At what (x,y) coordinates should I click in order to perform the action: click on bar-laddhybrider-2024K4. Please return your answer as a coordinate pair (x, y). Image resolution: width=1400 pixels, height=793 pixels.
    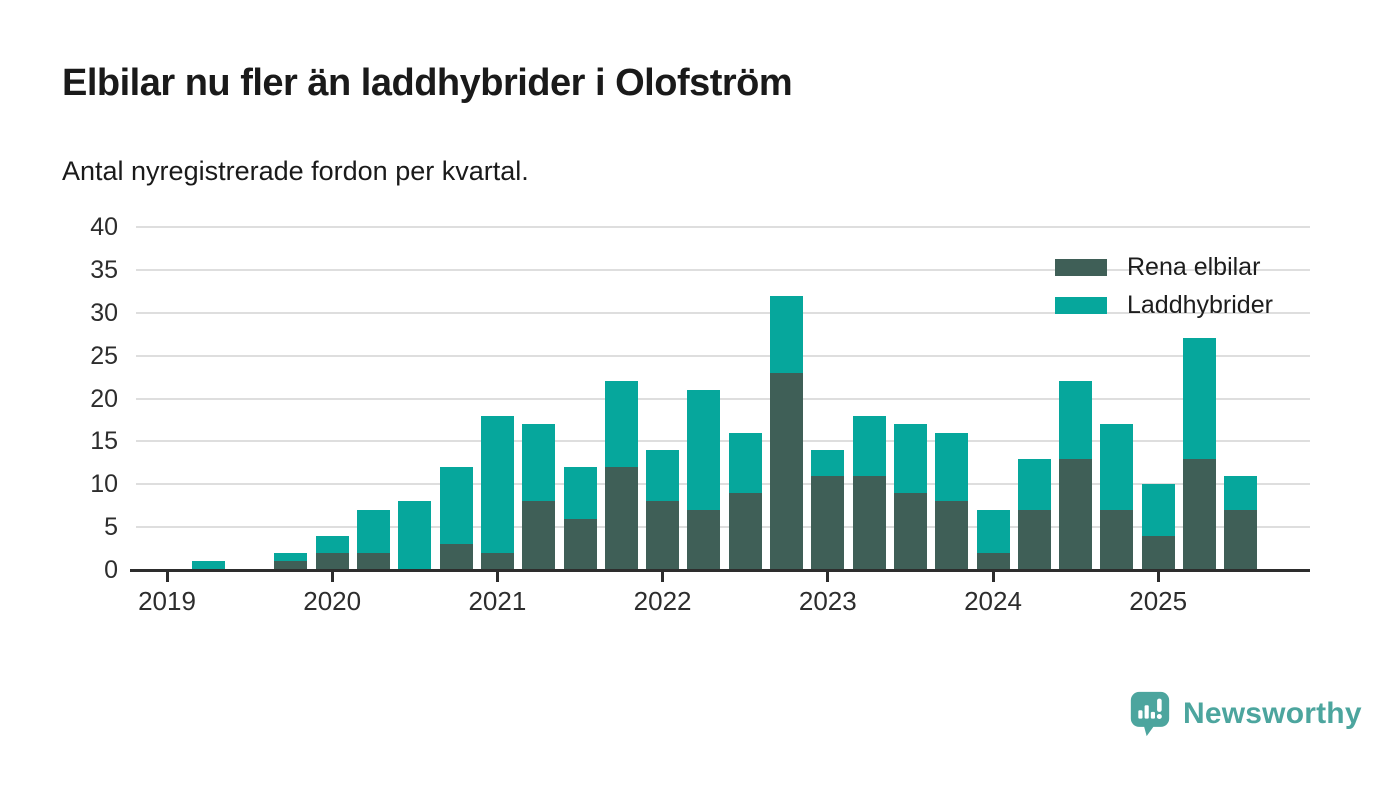
    Looking at the image, I should click on (1117, 467).